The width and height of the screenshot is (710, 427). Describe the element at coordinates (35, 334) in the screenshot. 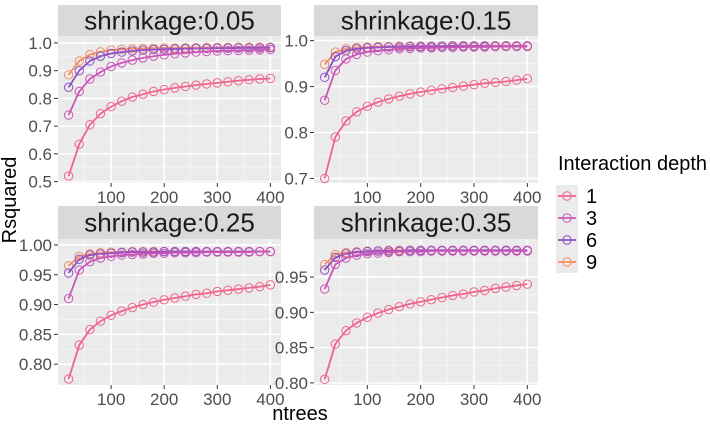

I see `y-tick-label: 0.85` at that location.